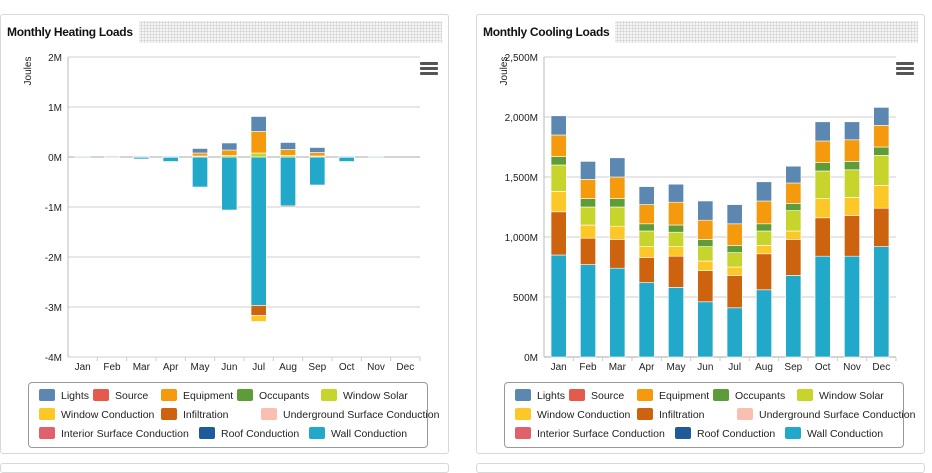  What do you see at coordinates (646, 252) in the screenshot?
I see `bar-window-conduction-apr` at bounding box center [646, 252].